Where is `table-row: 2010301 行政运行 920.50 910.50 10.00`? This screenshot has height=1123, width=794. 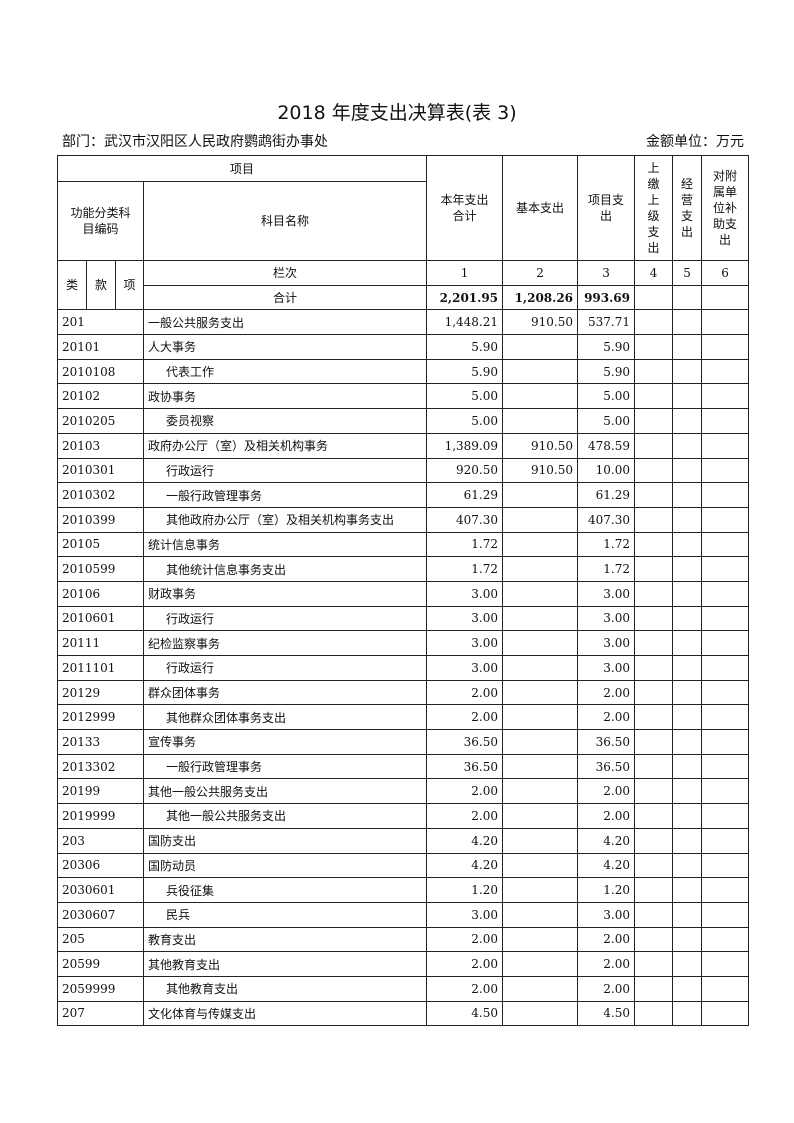 table-row: 2010301 行政运行 920.50 910.50 10.00 is located at coordinates (403, 470).